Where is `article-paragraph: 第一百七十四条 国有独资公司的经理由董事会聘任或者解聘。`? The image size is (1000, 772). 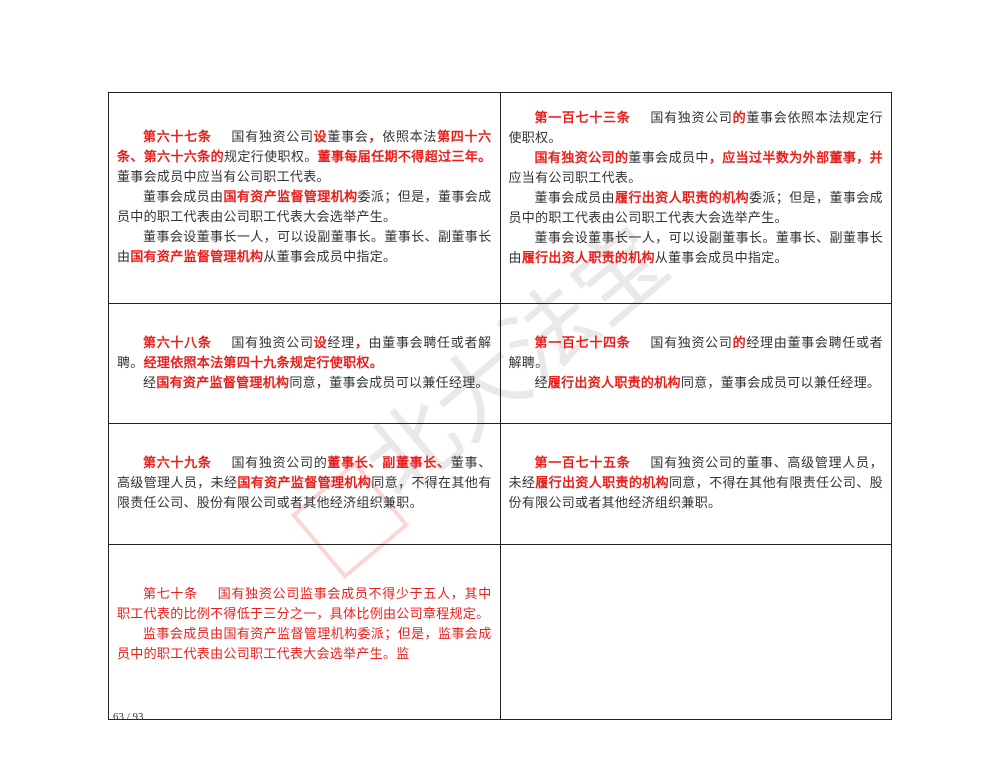
article-paragraph: 第一百七十四条 国有独资公司的经理由董事会聘任或者解聘。 is located at coordinates (696, 354).